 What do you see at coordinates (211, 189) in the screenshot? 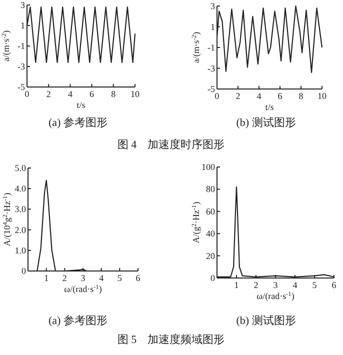
I see `y-tick-label: 80` at bounding box center [211, 189].